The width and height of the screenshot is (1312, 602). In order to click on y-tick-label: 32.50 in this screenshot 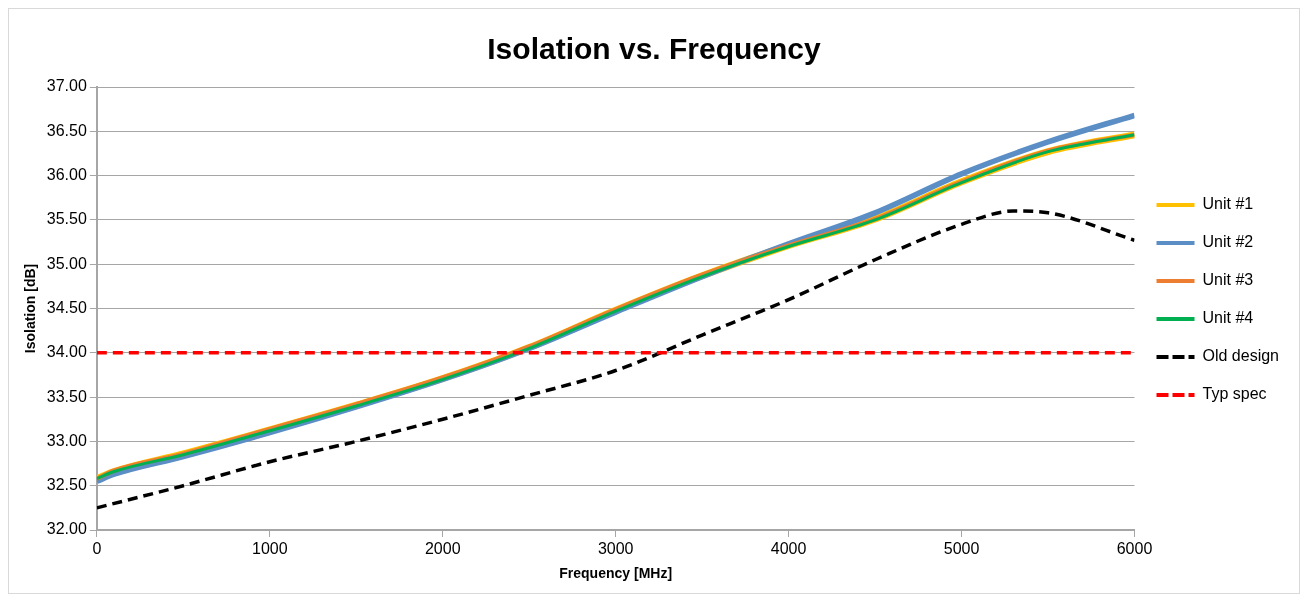, I will do `click(66, 485)`.